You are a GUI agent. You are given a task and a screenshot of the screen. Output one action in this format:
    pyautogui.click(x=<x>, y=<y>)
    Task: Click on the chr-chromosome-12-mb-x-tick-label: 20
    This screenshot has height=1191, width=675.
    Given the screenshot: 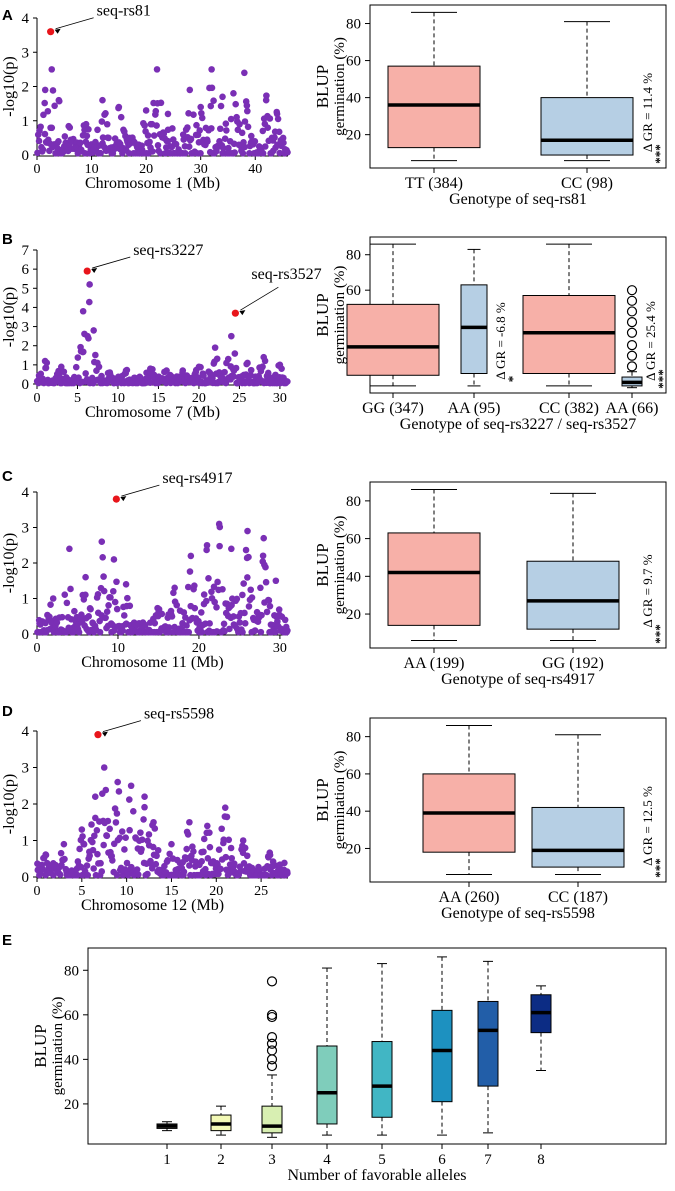 What is the action you would take?
    pyautogui.click(x=216, y=891)
    